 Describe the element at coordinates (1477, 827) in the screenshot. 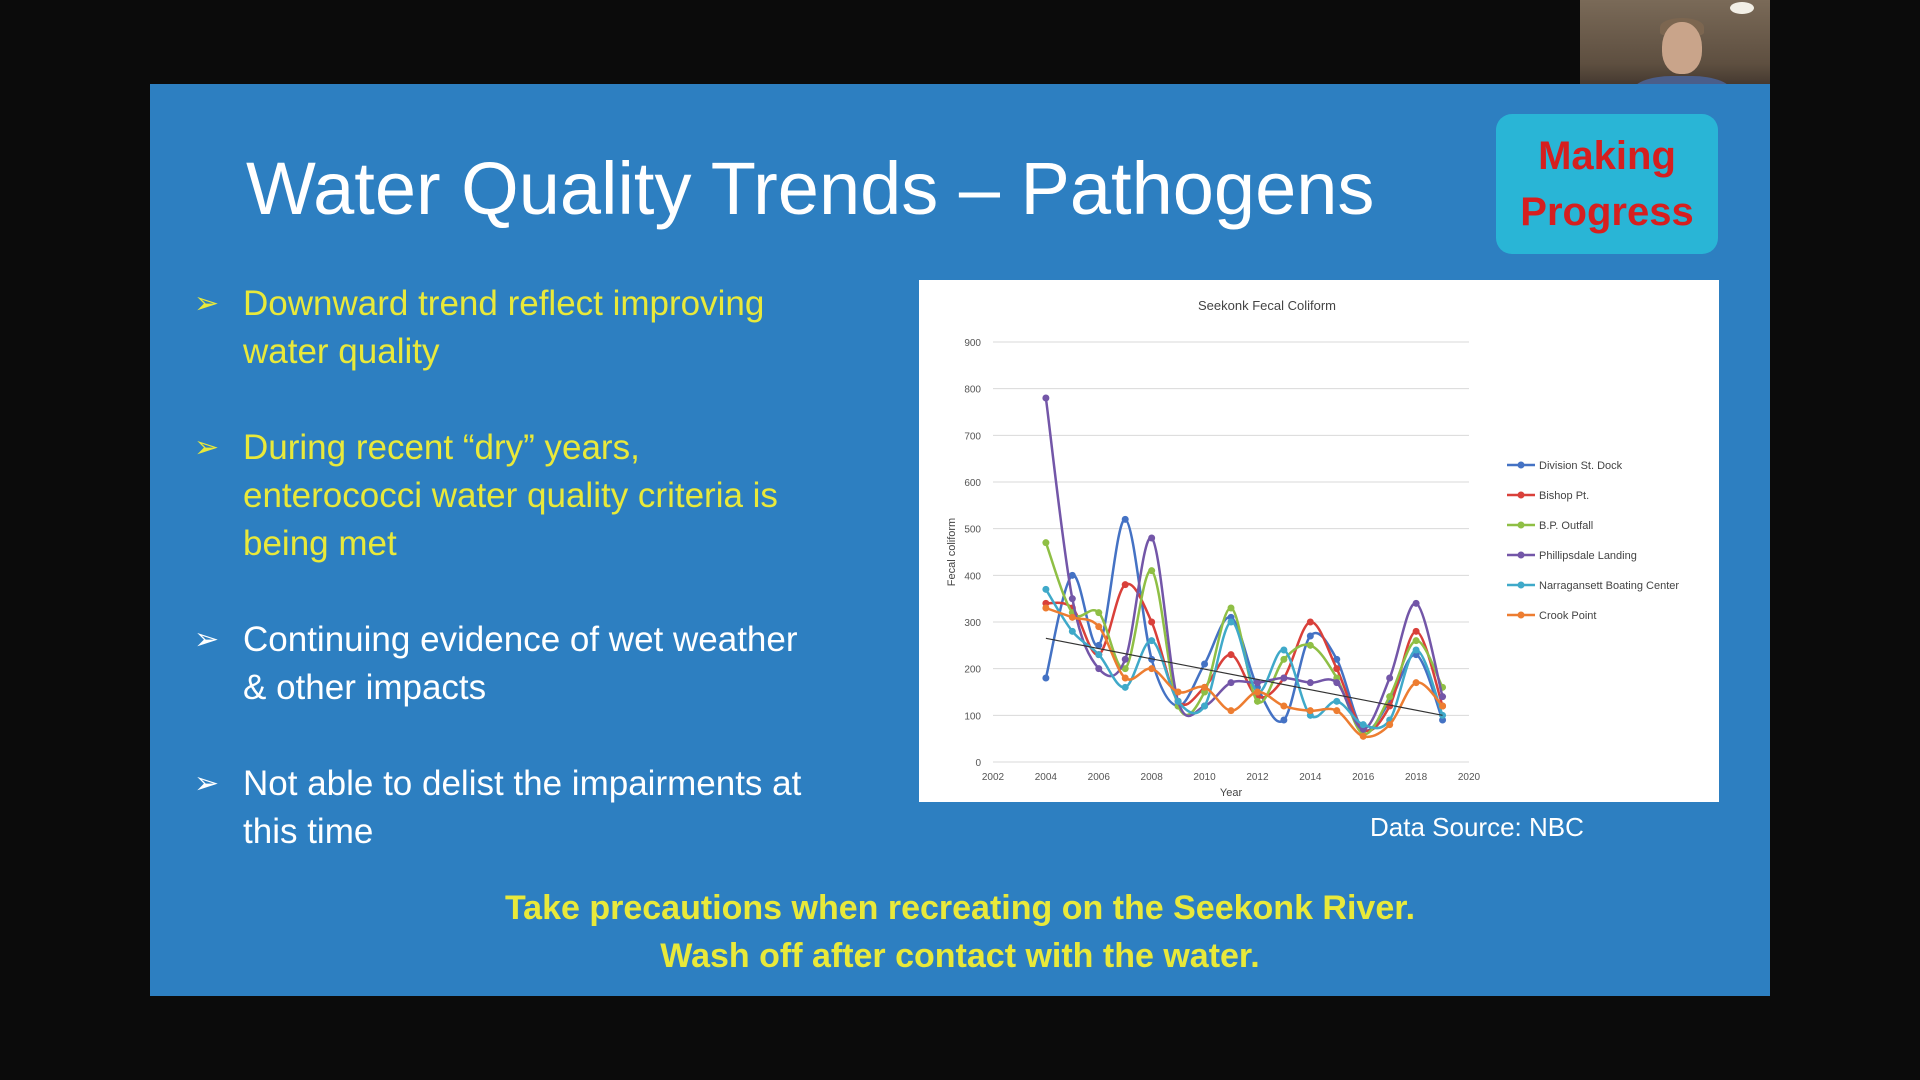

I see `data-source-label: Data Source: NBC` at that location.